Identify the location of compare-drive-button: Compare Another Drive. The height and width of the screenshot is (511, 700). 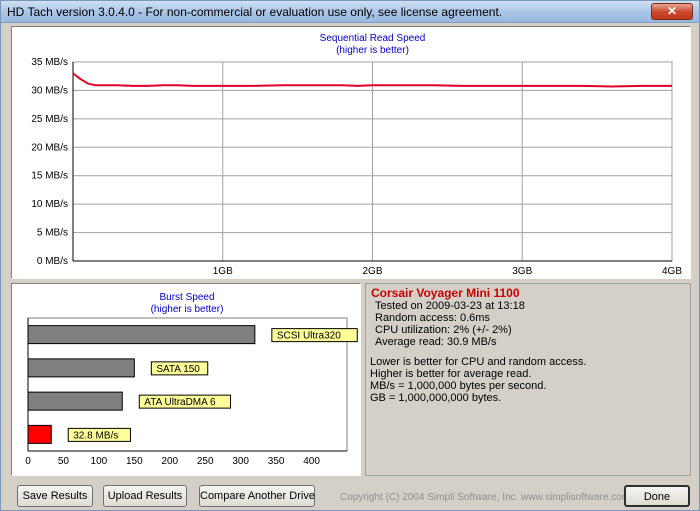
(257, 496).